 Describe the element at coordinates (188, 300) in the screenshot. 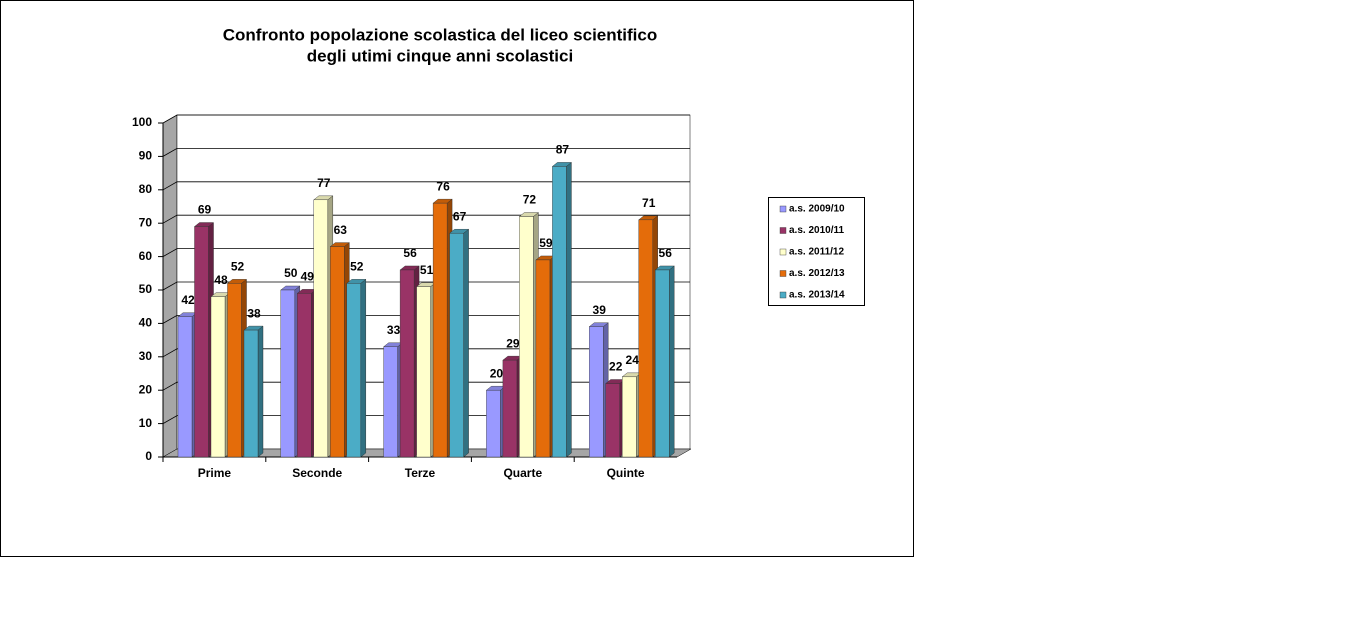

I see `data-label: 42` at that location.